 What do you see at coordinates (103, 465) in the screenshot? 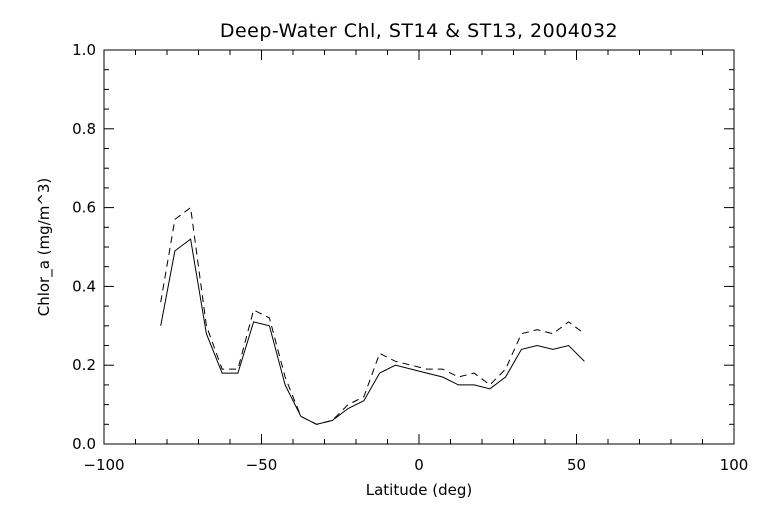
I see `x-tick-label: −100` at bounding box center [103, 465].